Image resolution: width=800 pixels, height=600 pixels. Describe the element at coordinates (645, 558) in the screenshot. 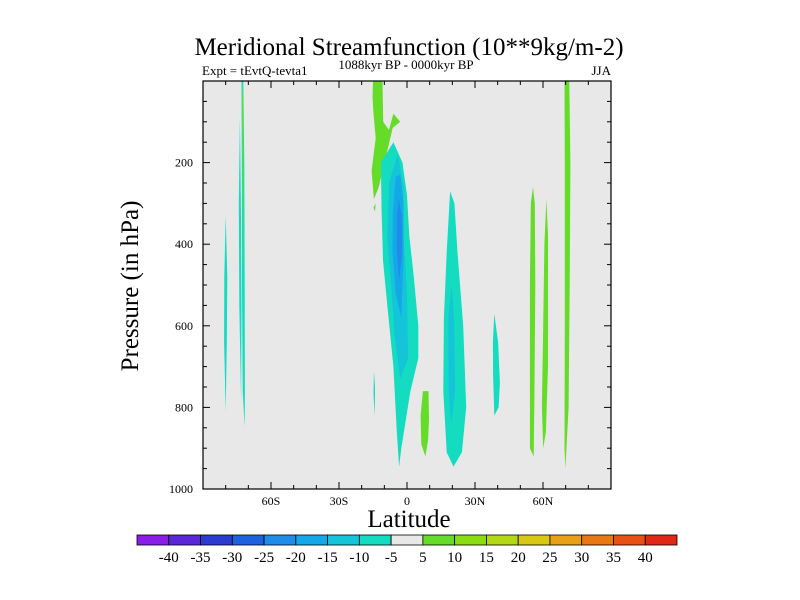

I see `colorbar-label: 40` at that location.